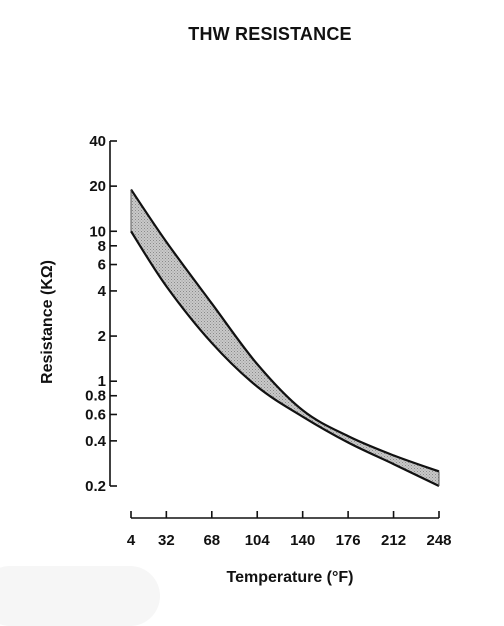  What do you see at coordinates (211, 540) in the screenshot?
I see `x-tick-label: 68` at bounding box center [211, 540].